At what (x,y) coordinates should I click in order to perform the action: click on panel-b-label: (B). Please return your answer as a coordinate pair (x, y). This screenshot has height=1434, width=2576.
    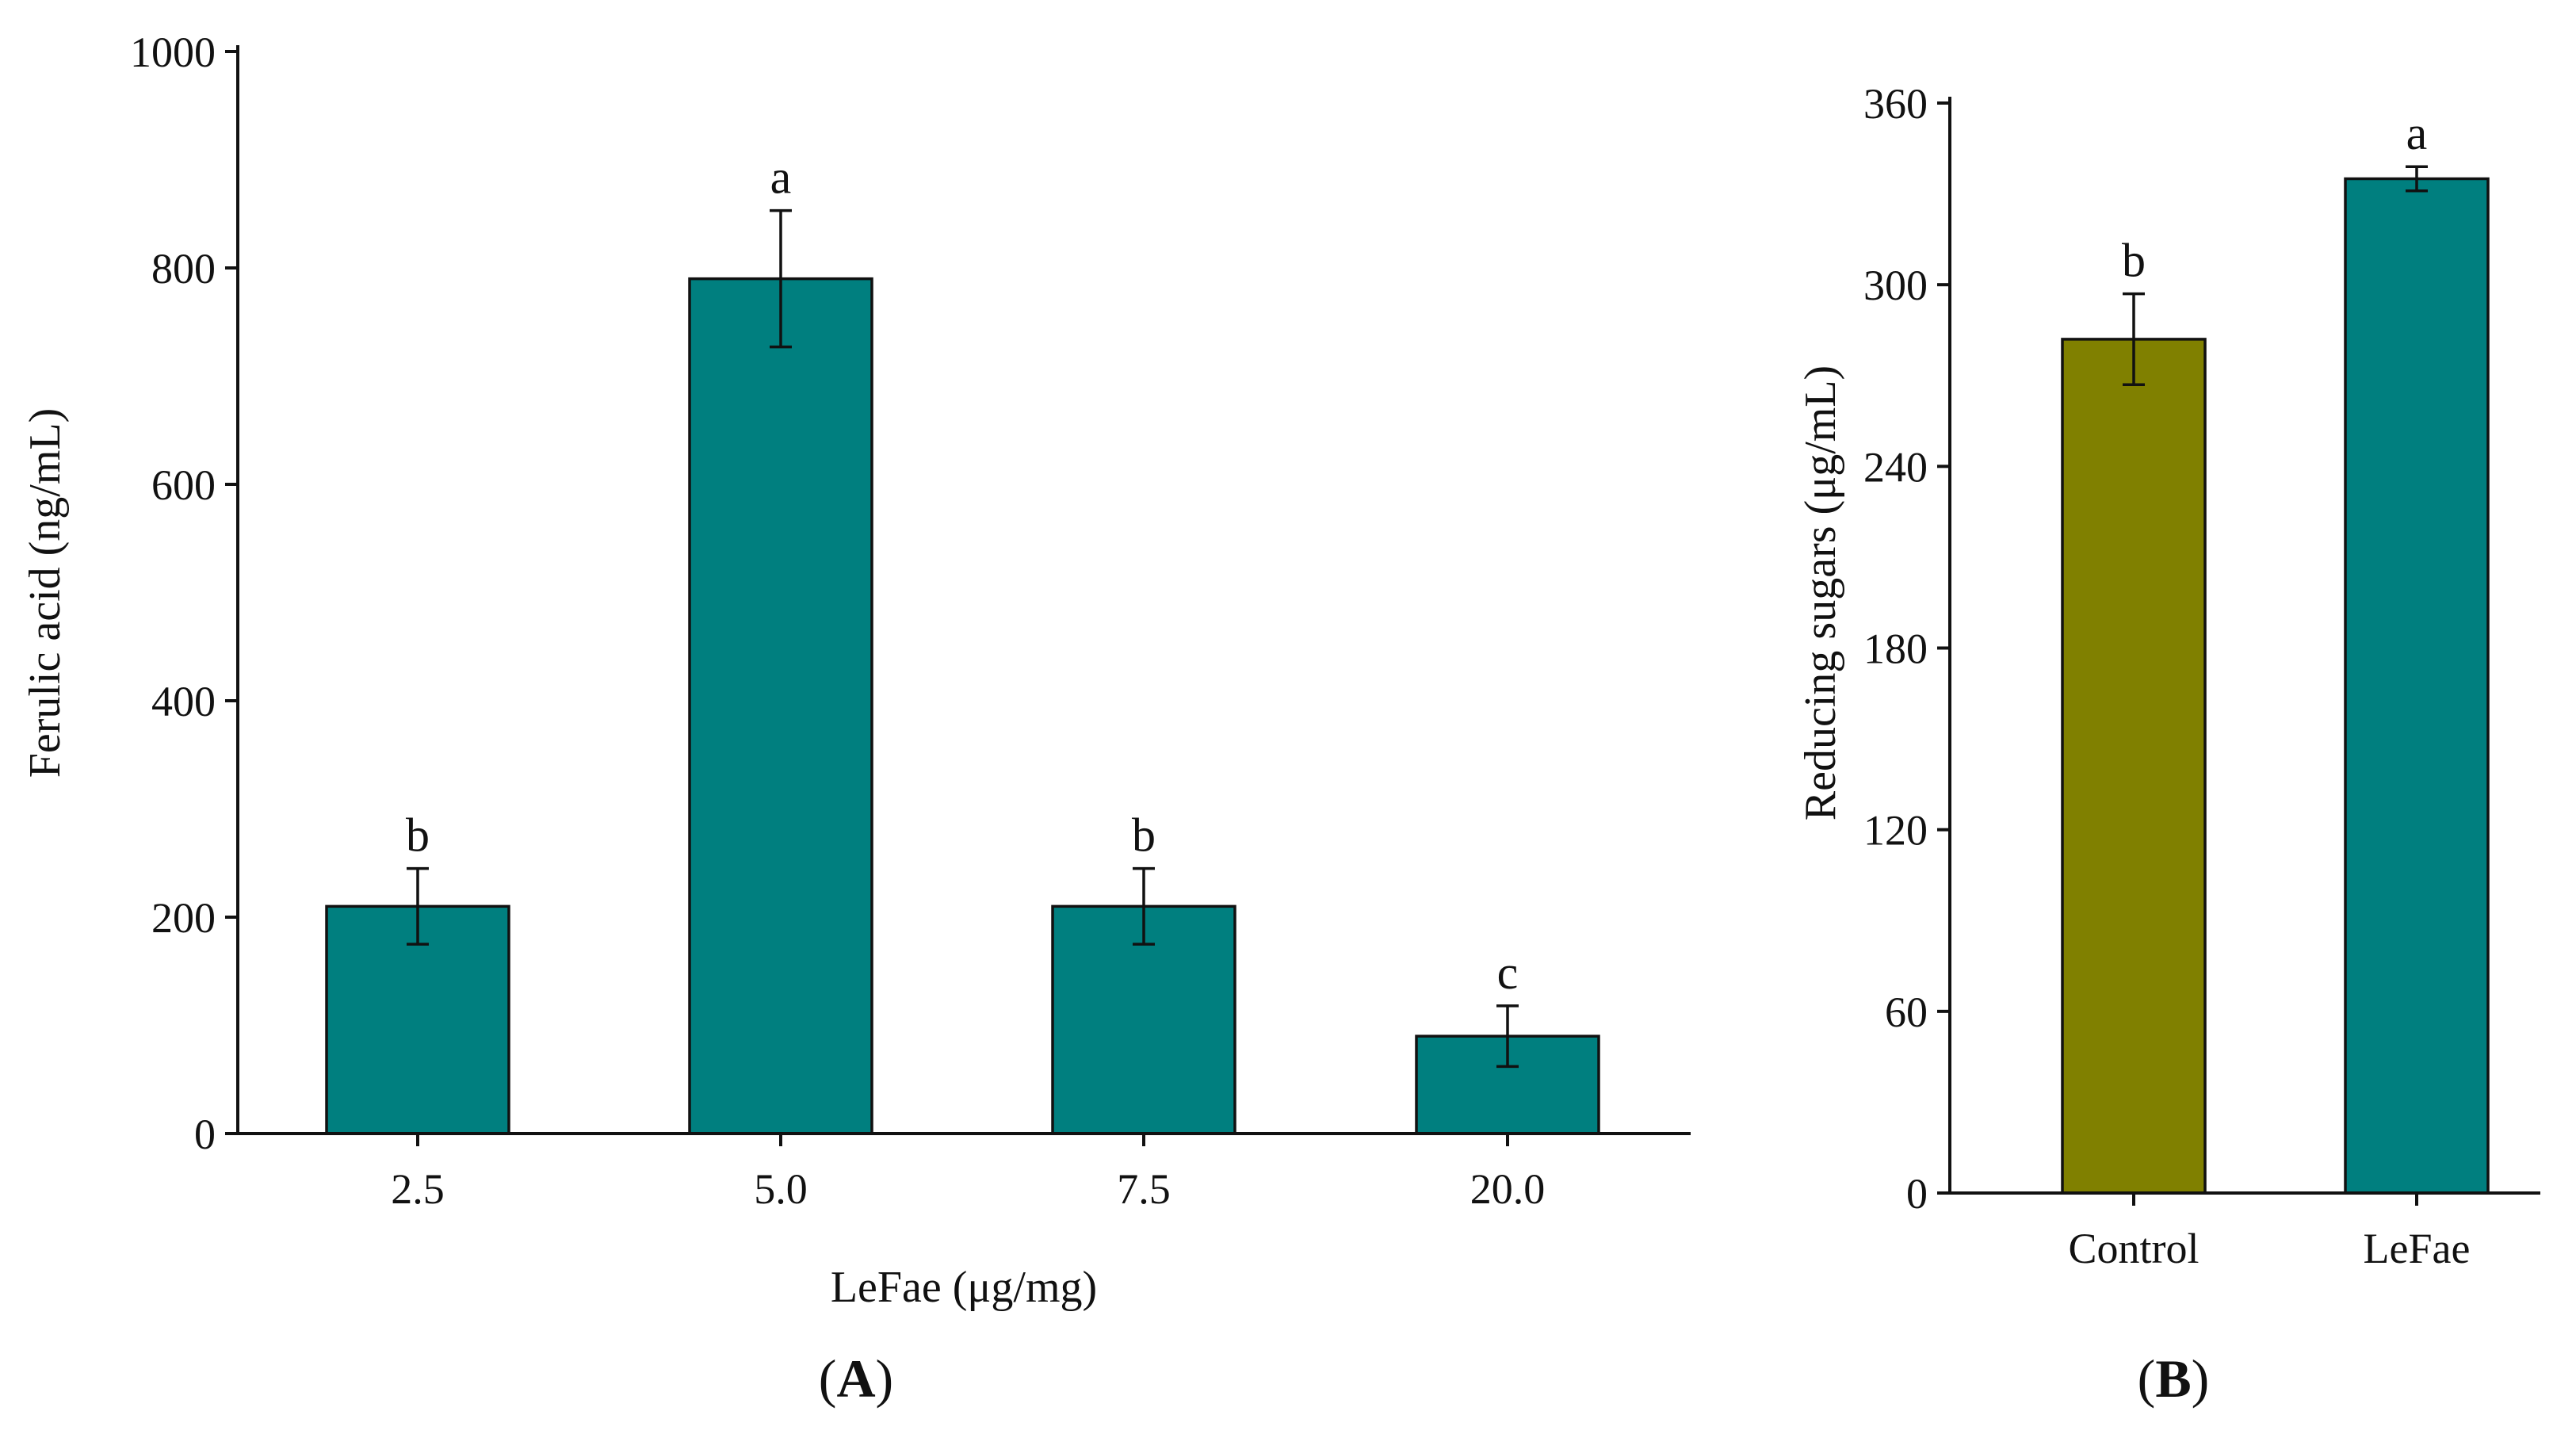
    Looking at the image, I should click on (2174, 1379).